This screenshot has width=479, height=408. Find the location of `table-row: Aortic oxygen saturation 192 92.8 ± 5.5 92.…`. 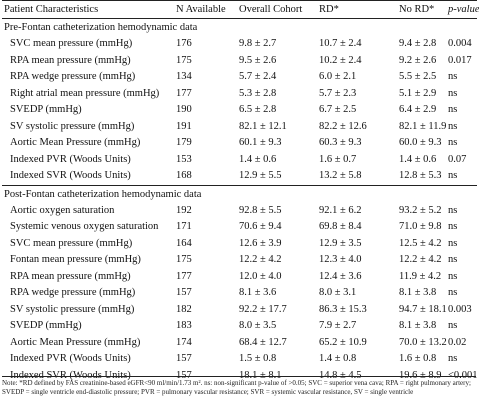

table-row: Aortic oxygen saturation 192 92.8 ± 5.5 92.… is located at coordinates (239, 211).